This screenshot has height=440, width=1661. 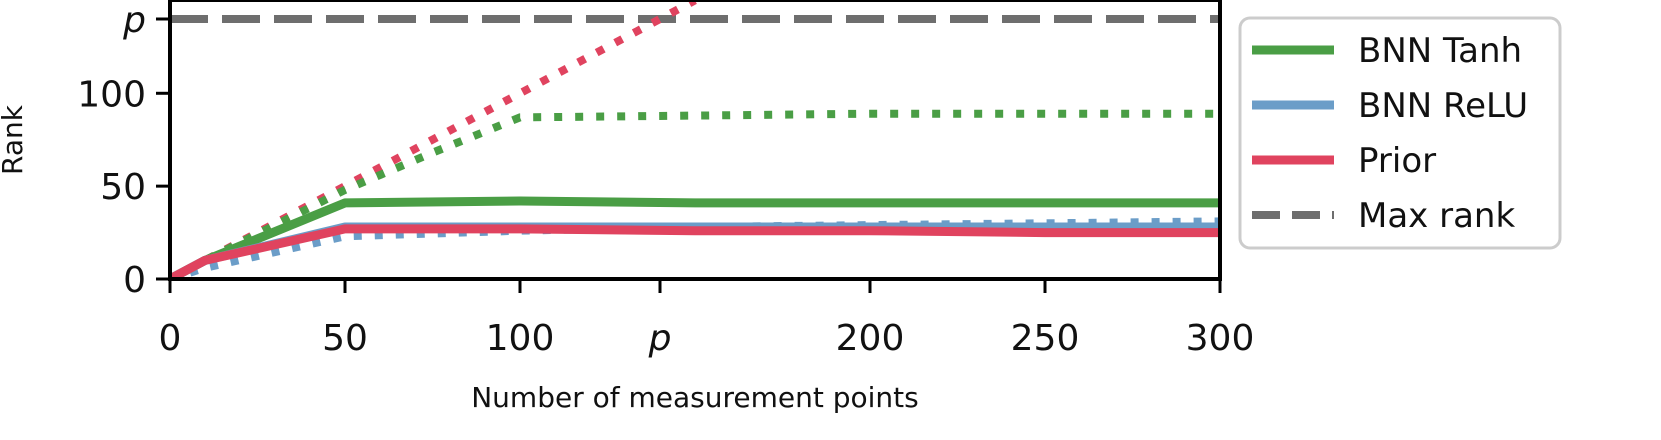 I want to click on y-axis-label: Rank, so click(x=14, y=139).